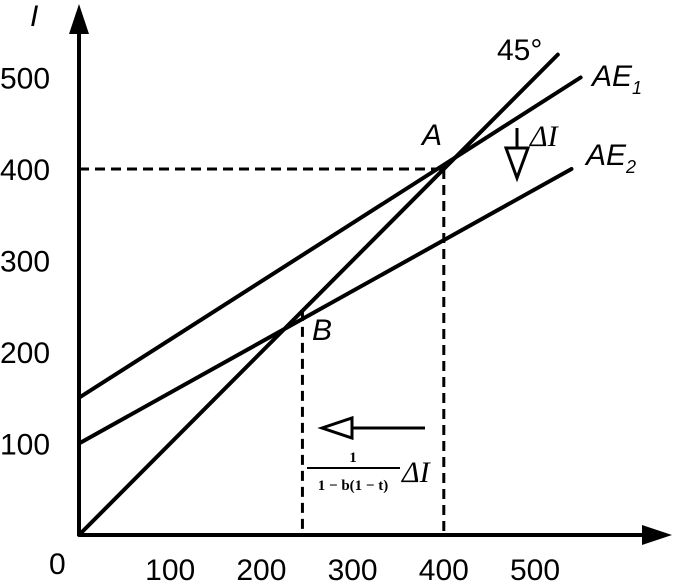  I want to click on y-tick-labels: 100 200 300 400 500, so click(25, 262).